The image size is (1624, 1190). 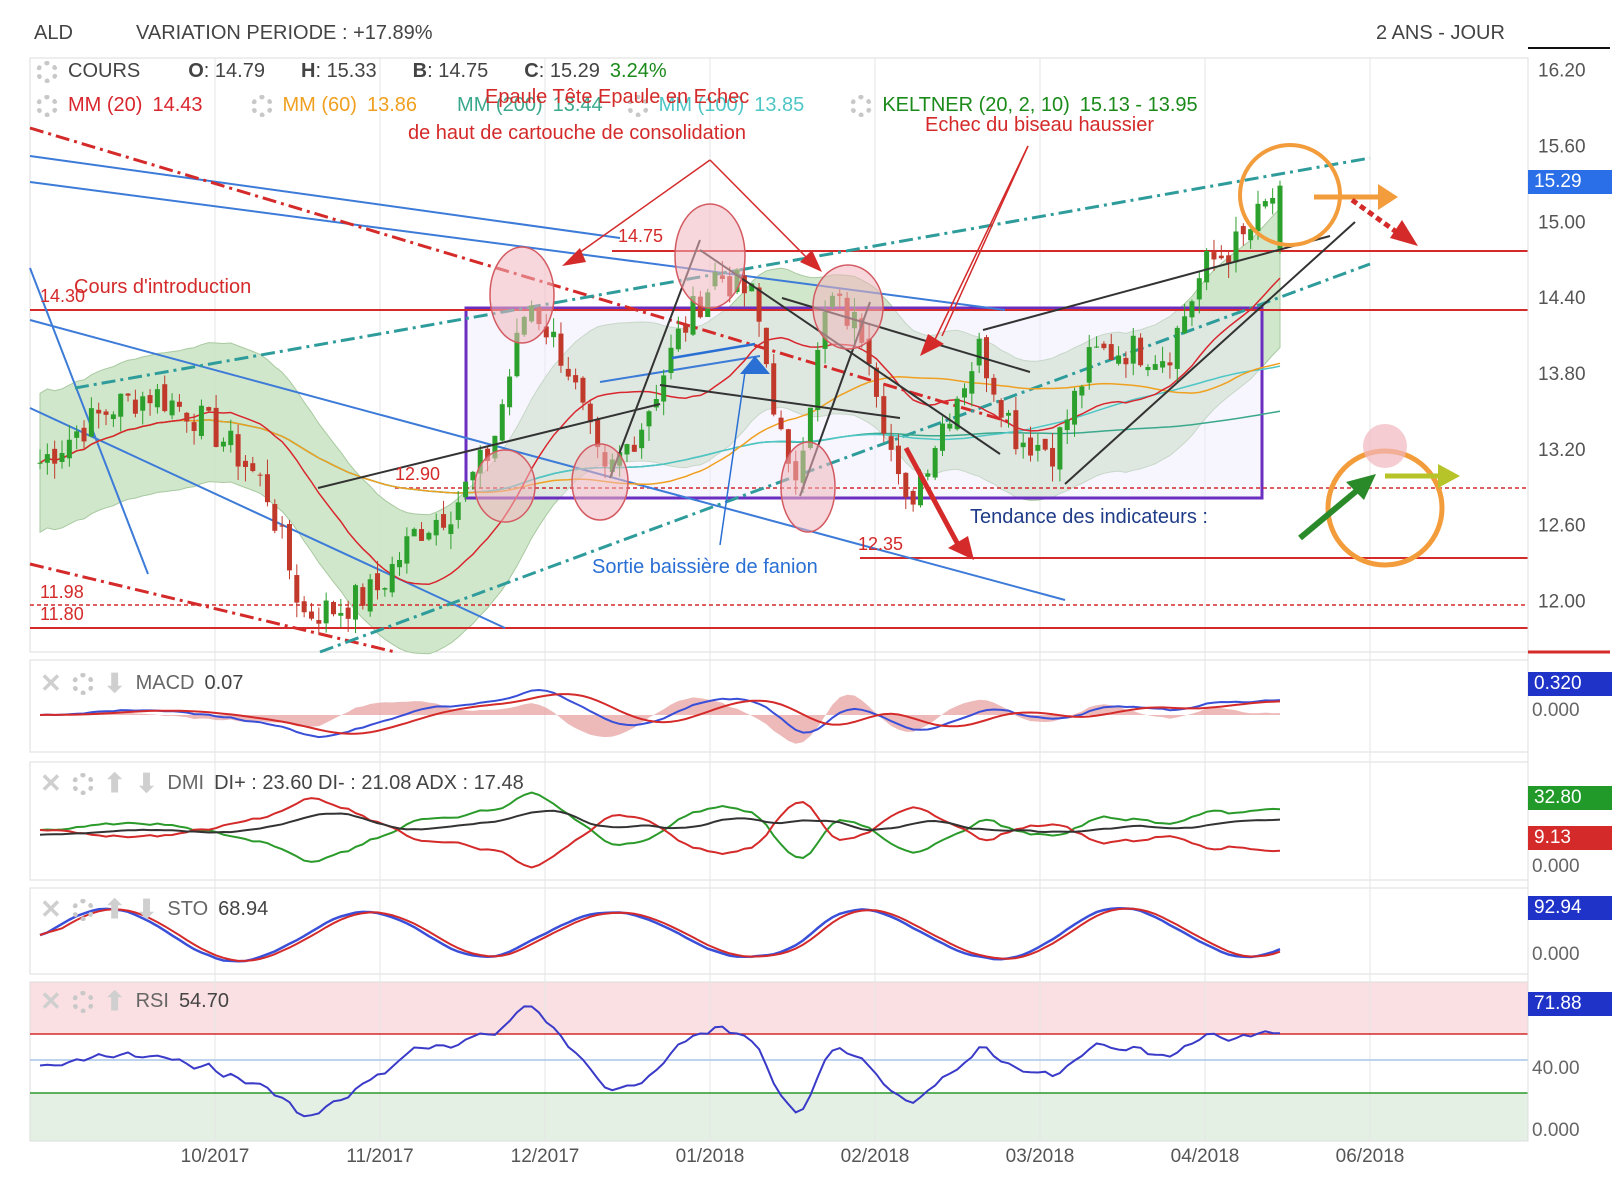 What do you see at coordinates (369, 783) in the screenshot?
I see `dmi-values: DI+ : 23.60 DI- : 21.08 ADX : 17.48` at bounding box center [369, 783].